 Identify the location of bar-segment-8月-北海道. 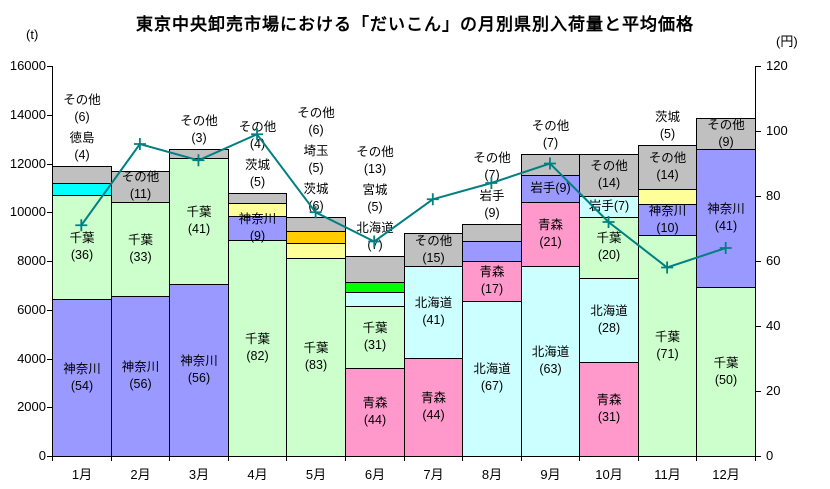
(492, 379).